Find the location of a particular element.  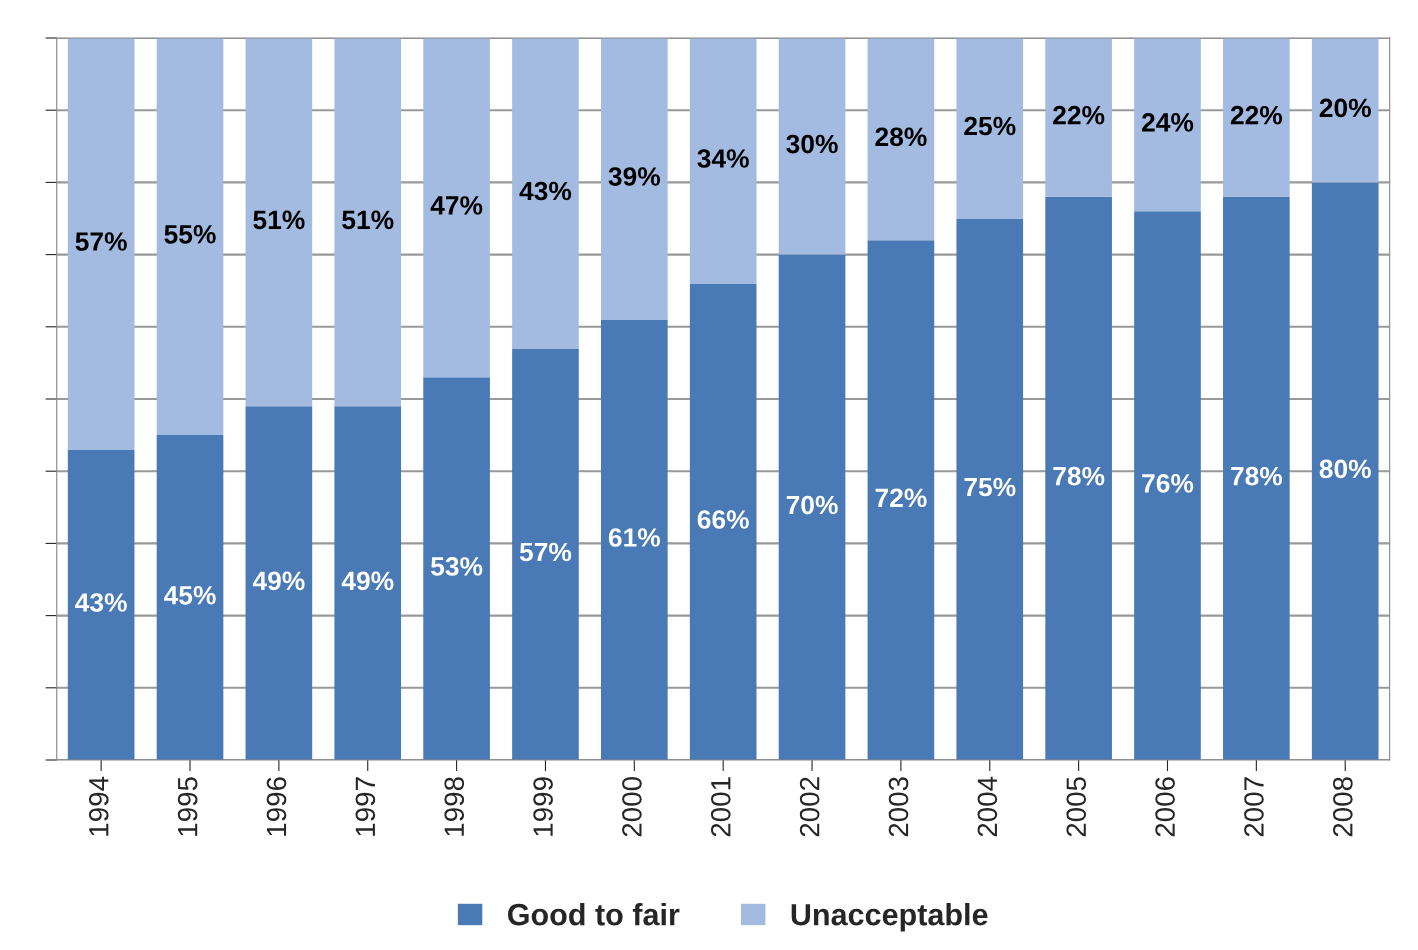

x-tick-label: 1995 is located at coordinates (187, 806).